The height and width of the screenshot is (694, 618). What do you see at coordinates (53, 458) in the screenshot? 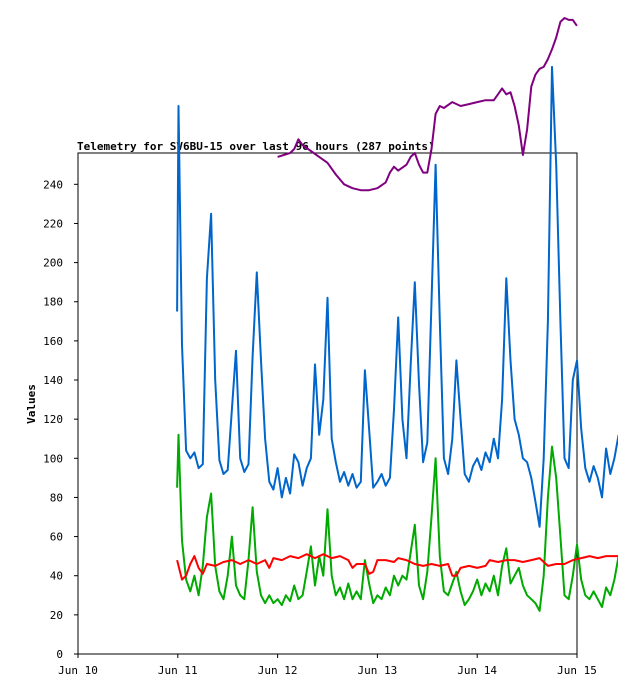
I see `y-tick-label: 100` at bounding box center [53, 458].